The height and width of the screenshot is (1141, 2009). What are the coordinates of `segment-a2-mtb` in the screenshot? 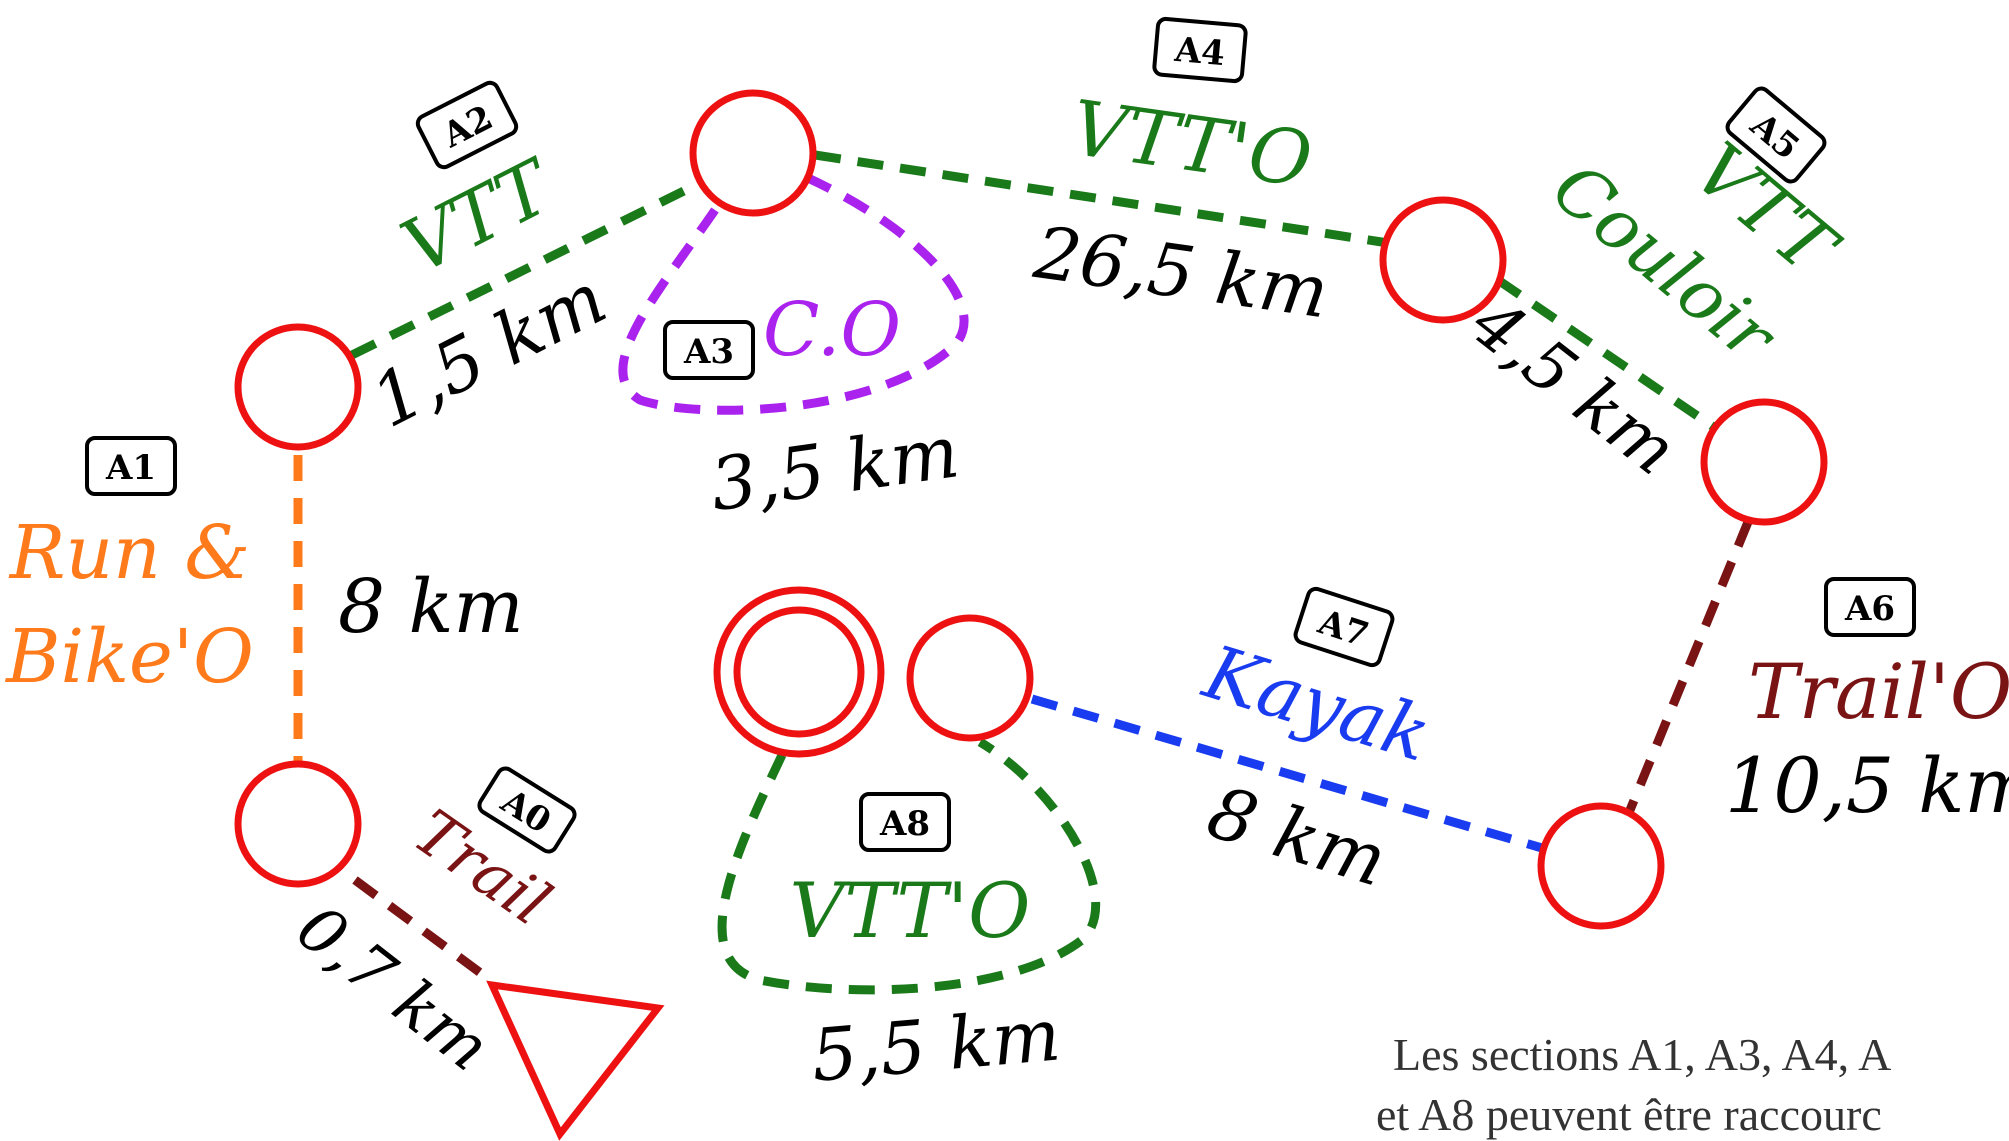 It's located at (526, 269).